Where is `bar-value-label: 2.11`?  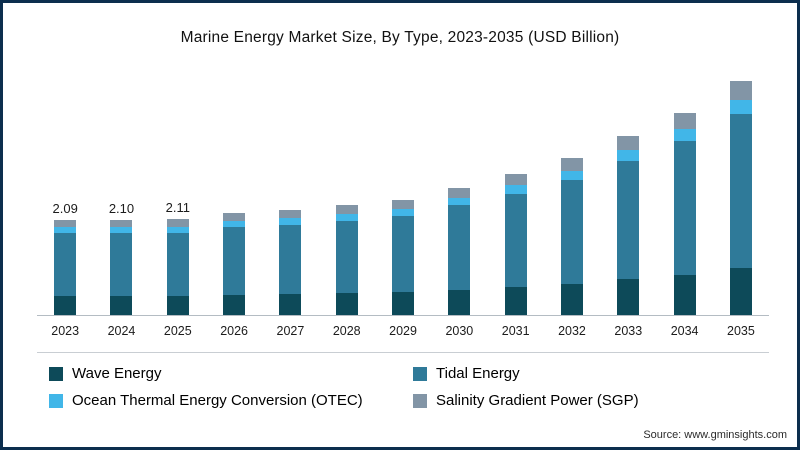
bar-value-label: 2.11 is located at coordinates (177, 208).